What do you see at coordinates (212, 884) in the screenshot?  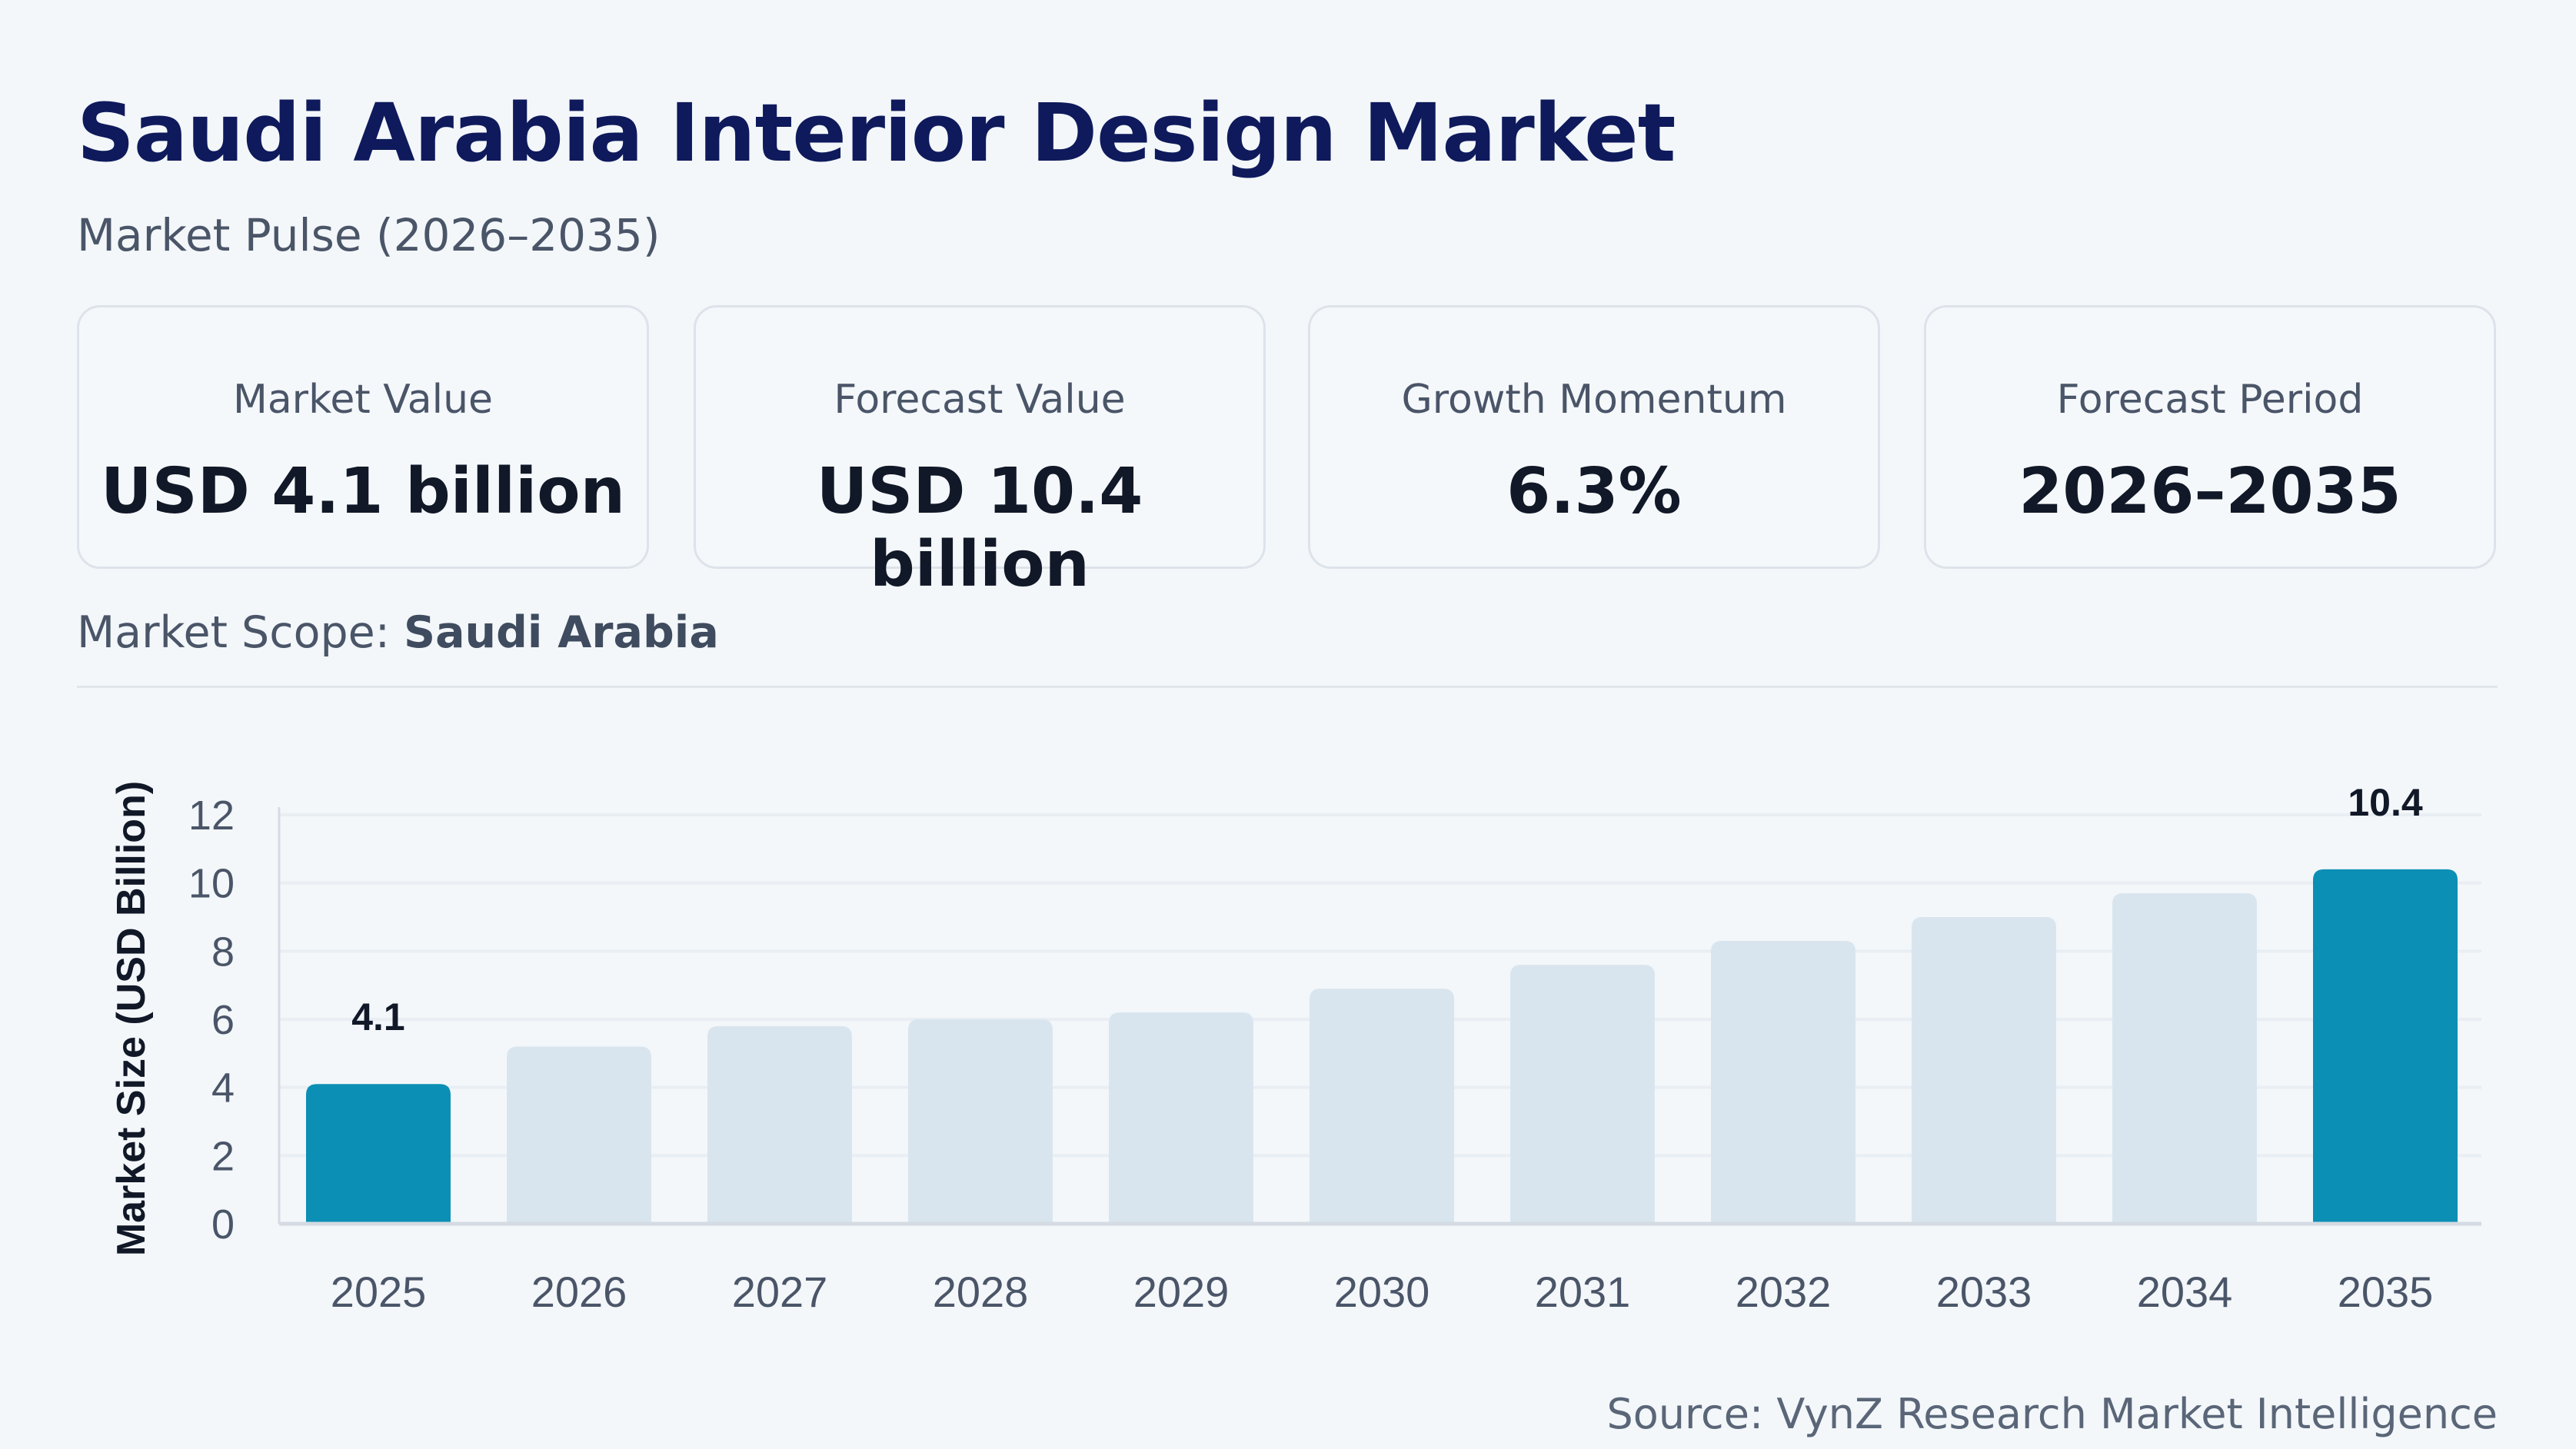 I see `y-tick-label: 10` at bounding box center [212, 884].